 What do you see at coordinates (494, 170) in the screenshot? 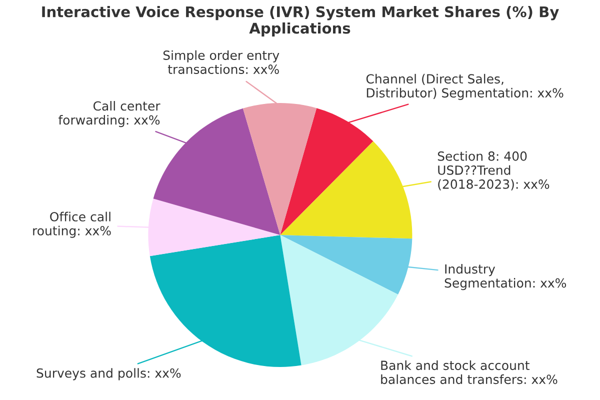
I see `slice-label: Section 8: 400 USD??Trend (2018-2023): xx%` at bounding box center [494, 170].